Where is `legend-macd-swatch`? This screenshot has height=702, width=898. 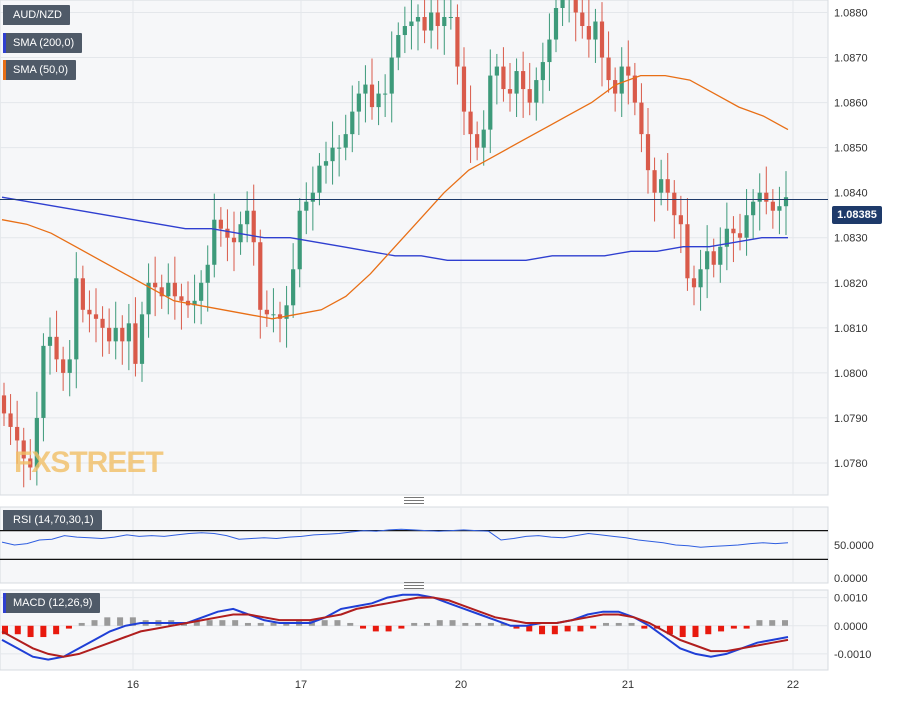
legend-macd-swatch is located at coordinates (4, 603).